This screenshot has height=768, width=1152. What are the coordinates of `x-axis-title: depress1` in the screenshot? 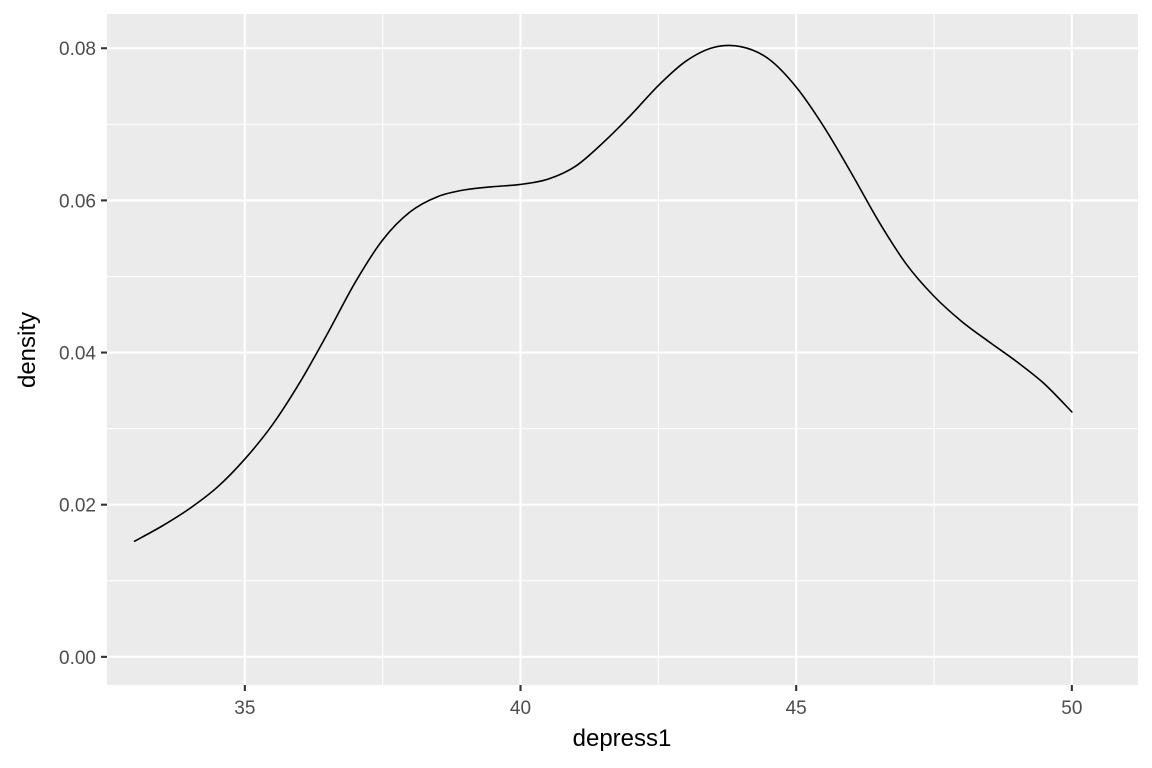 It's located at (622, 738).